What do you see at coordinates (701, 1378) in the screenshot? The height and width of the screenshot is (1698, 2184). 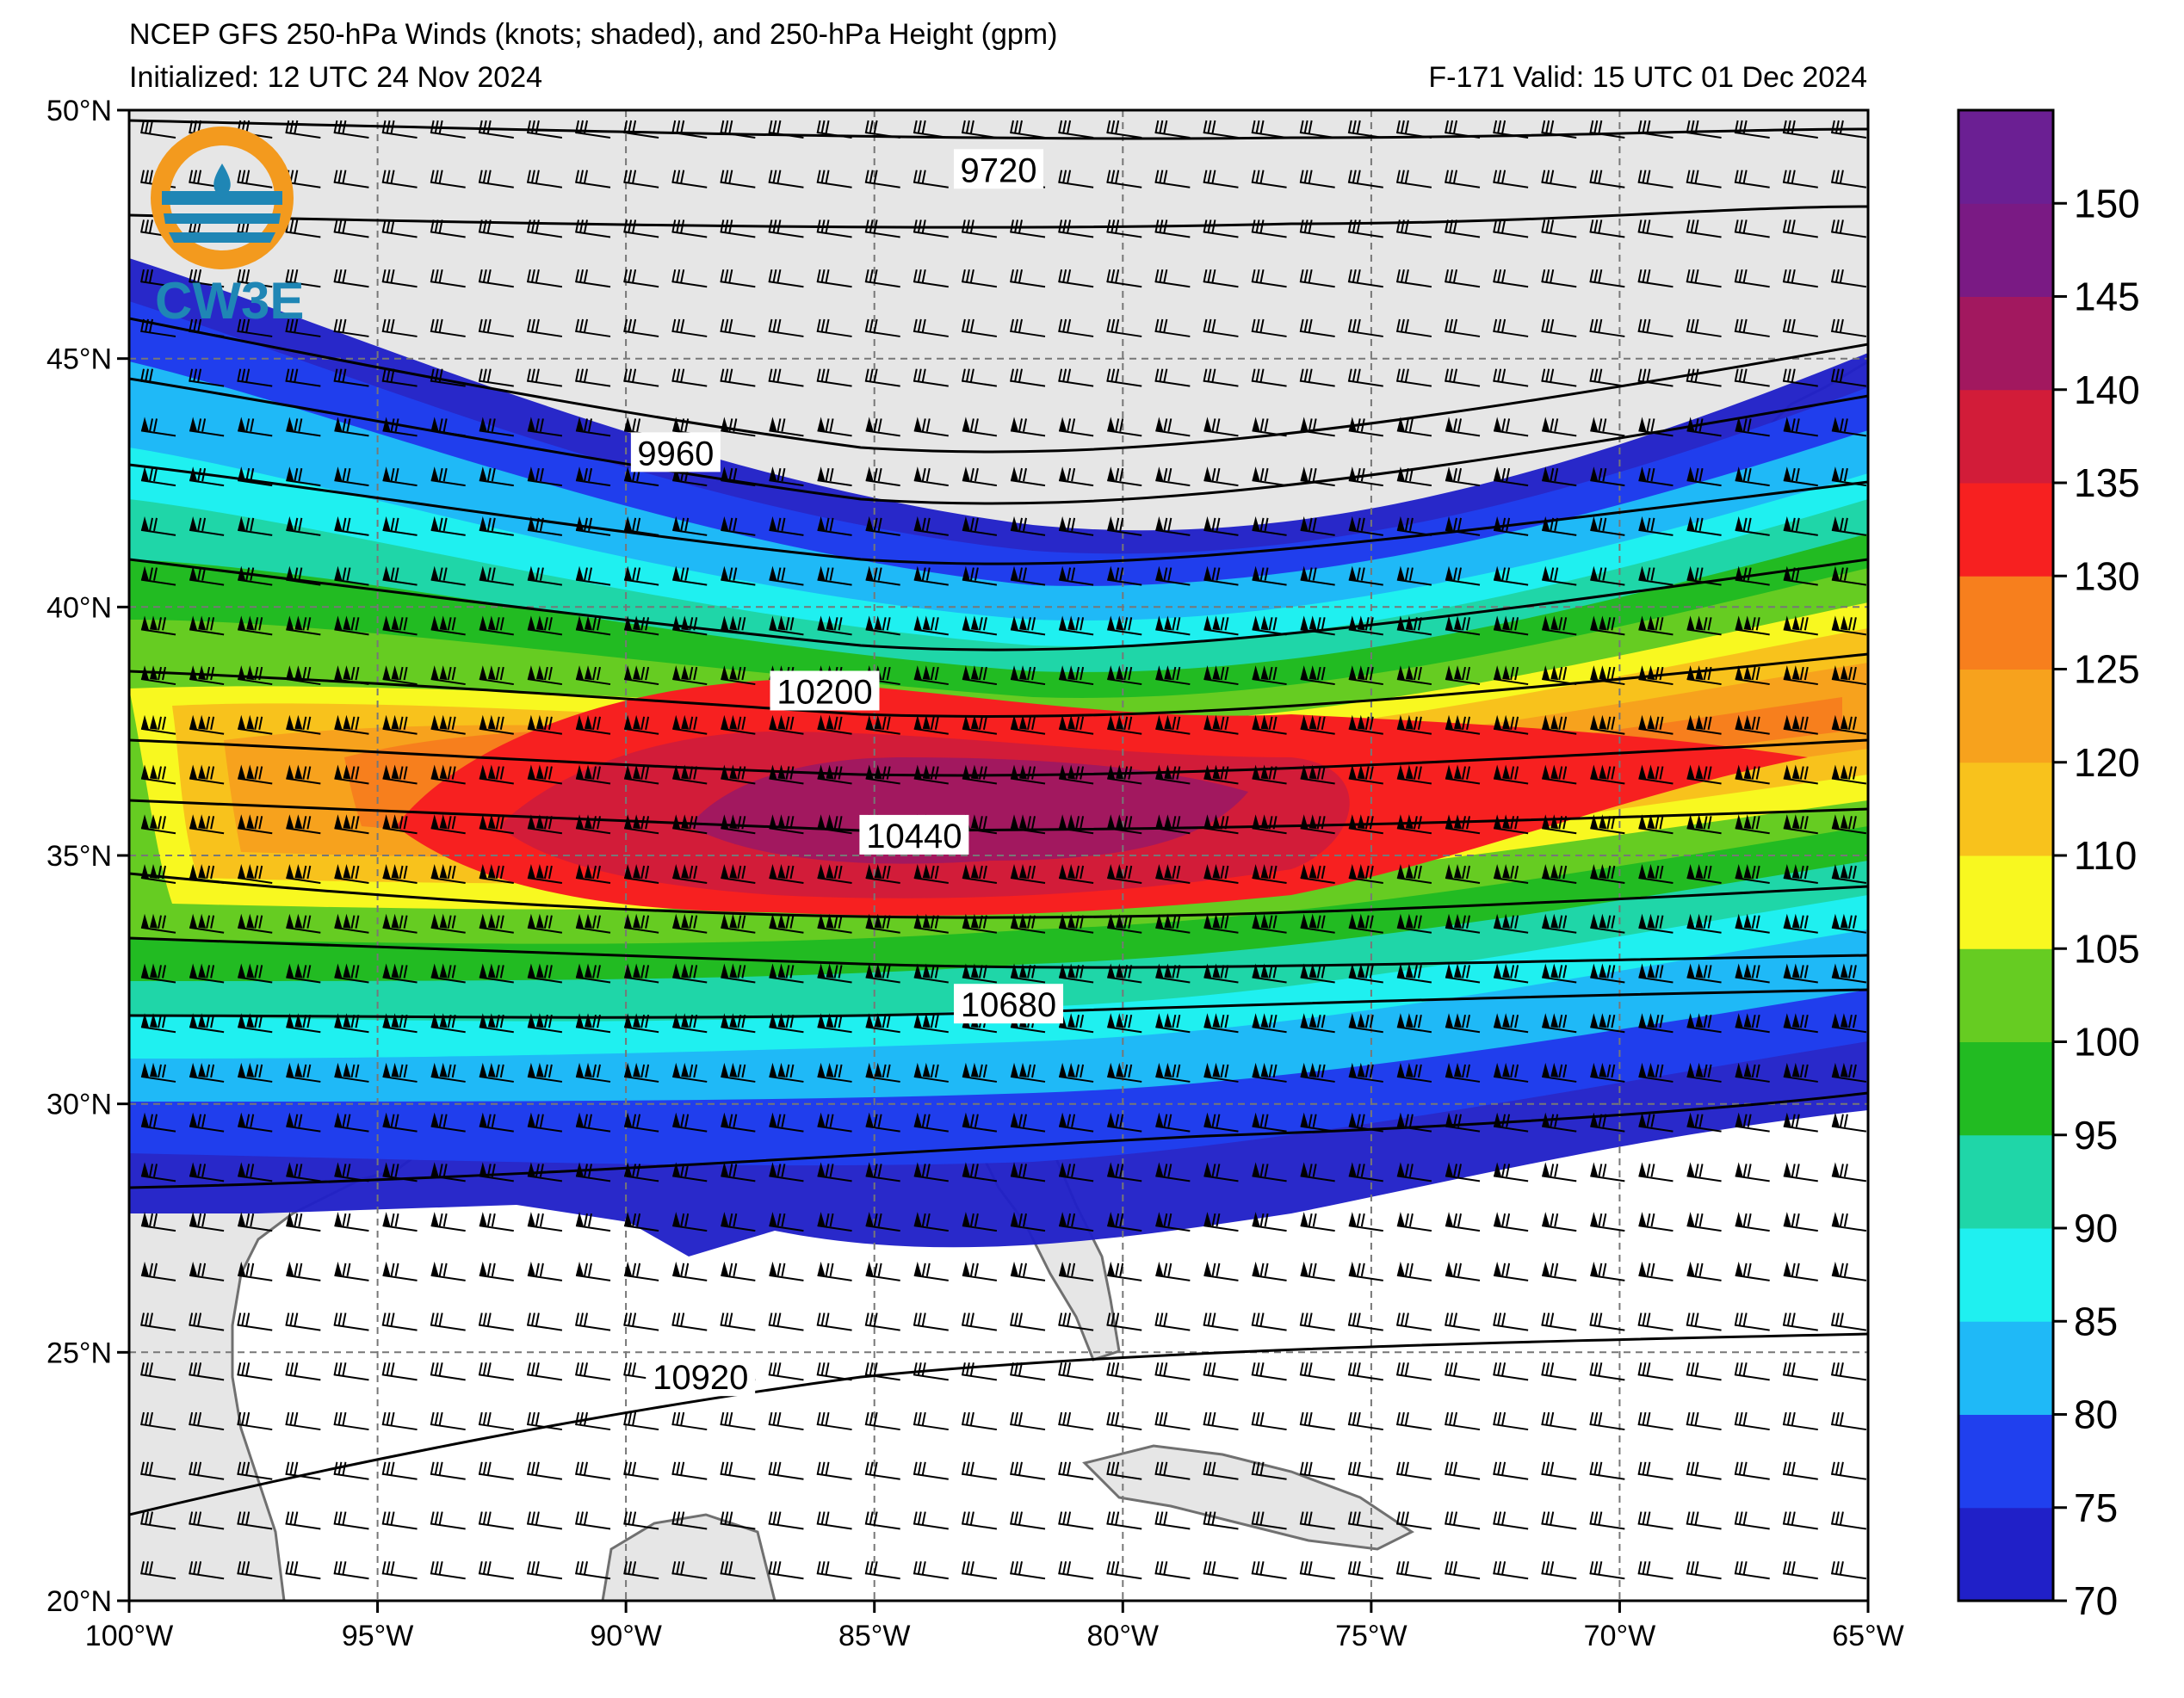 I see `contour-label: 10920` at bounding box center [701, 1378].